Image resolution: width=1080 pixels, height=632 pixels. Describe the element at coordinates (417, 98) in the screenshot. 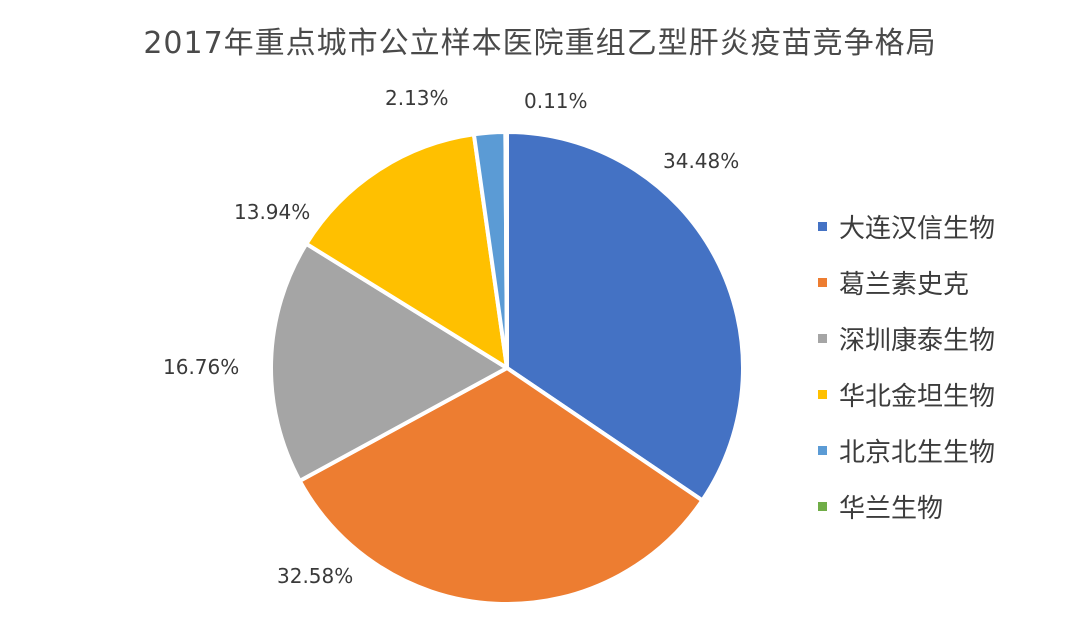

I see `data-label: 2.13%` at that location.